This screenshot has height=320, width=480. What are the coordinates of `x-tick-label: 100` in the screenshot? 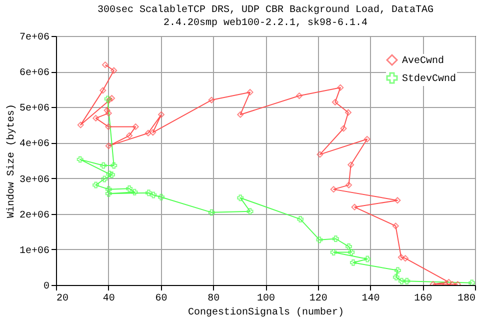 It's located at (266, 299).